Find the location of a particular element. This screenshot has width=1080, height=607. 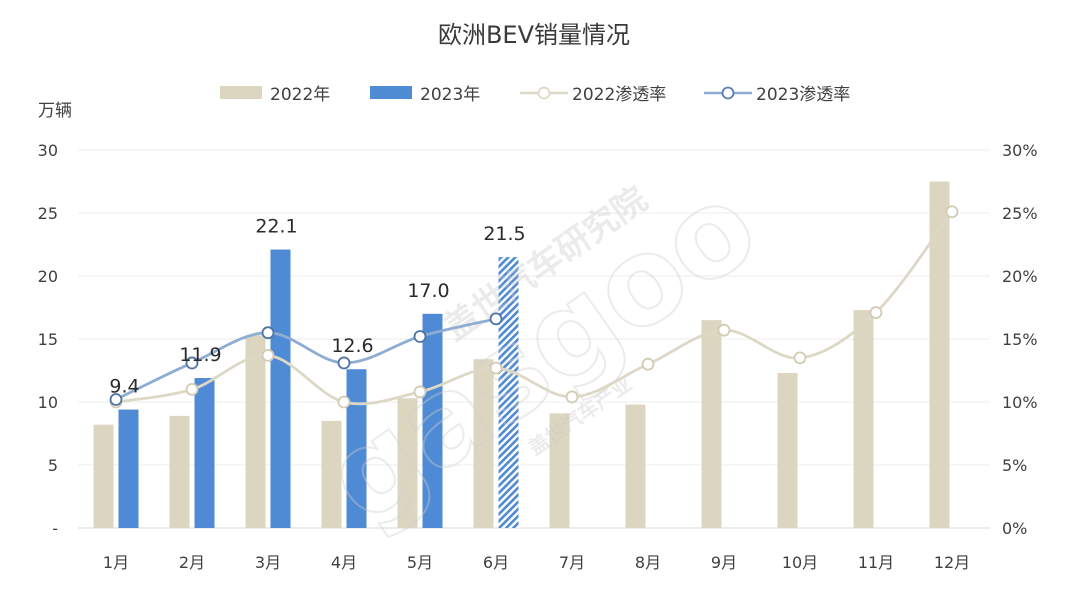

y2-tick-label: 10% is located at coordinates (1020, 402).